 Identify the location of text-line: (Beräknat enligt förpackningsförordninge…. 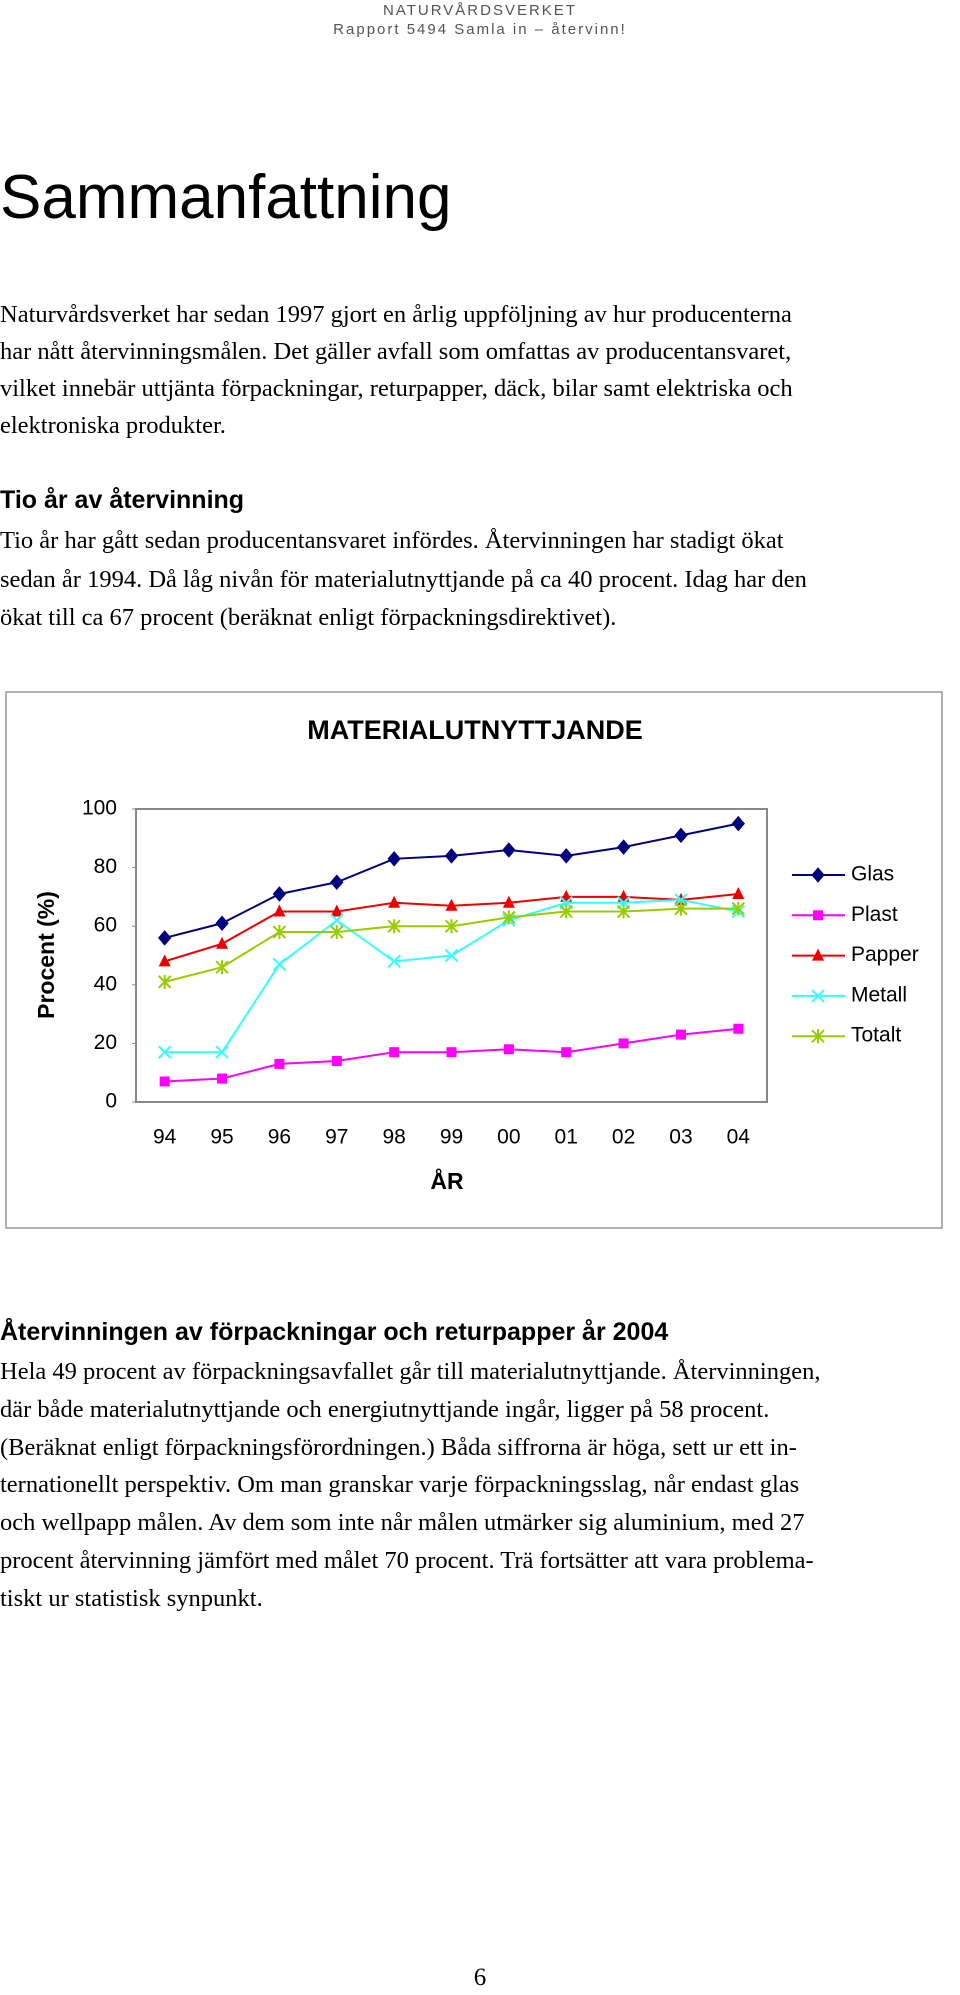
(398, 1447).